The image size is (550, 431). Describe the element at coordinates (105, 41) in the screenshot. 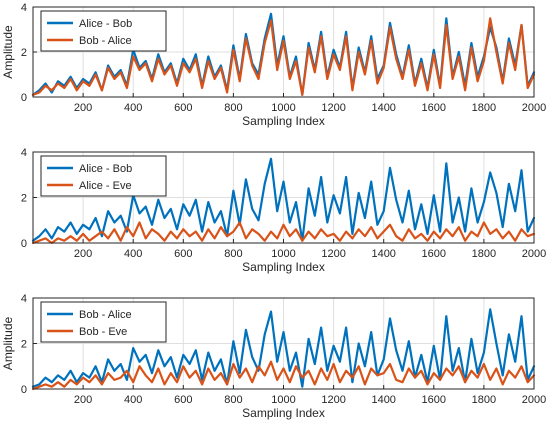

I see `legend-label-2: Bob - Alice` at that location.